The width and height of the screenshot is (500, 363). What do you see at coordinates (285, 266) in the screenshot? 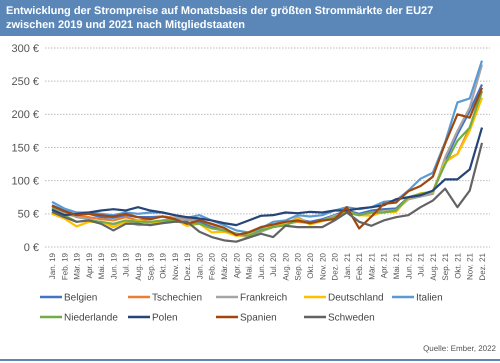
I see `x-tick-label: Aug. 20` at bounding box center [285, 266].